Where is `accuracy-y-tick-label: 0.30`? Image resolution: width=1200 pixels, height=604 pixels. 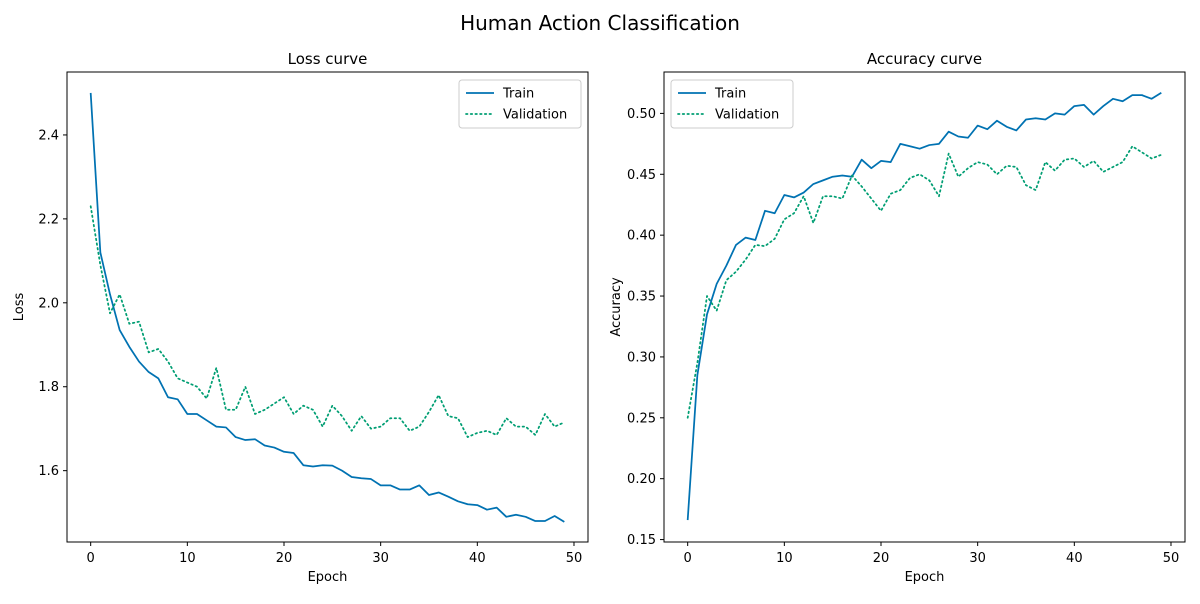
accuracy-y-tick-label: 0.30 is located at coordinates (641, 357).